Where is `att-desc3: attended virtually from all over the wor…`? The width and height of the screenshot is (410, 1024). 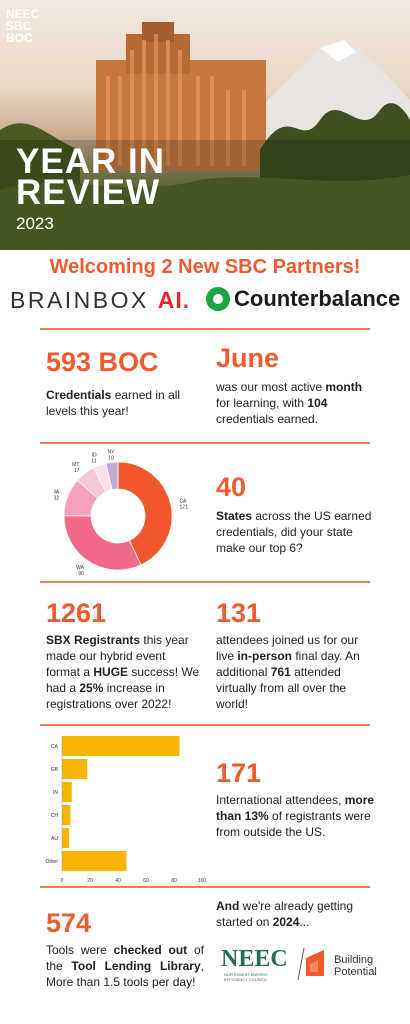 att-desc3: attended virtually from all over the wor… is located at coordinates (281, 688).